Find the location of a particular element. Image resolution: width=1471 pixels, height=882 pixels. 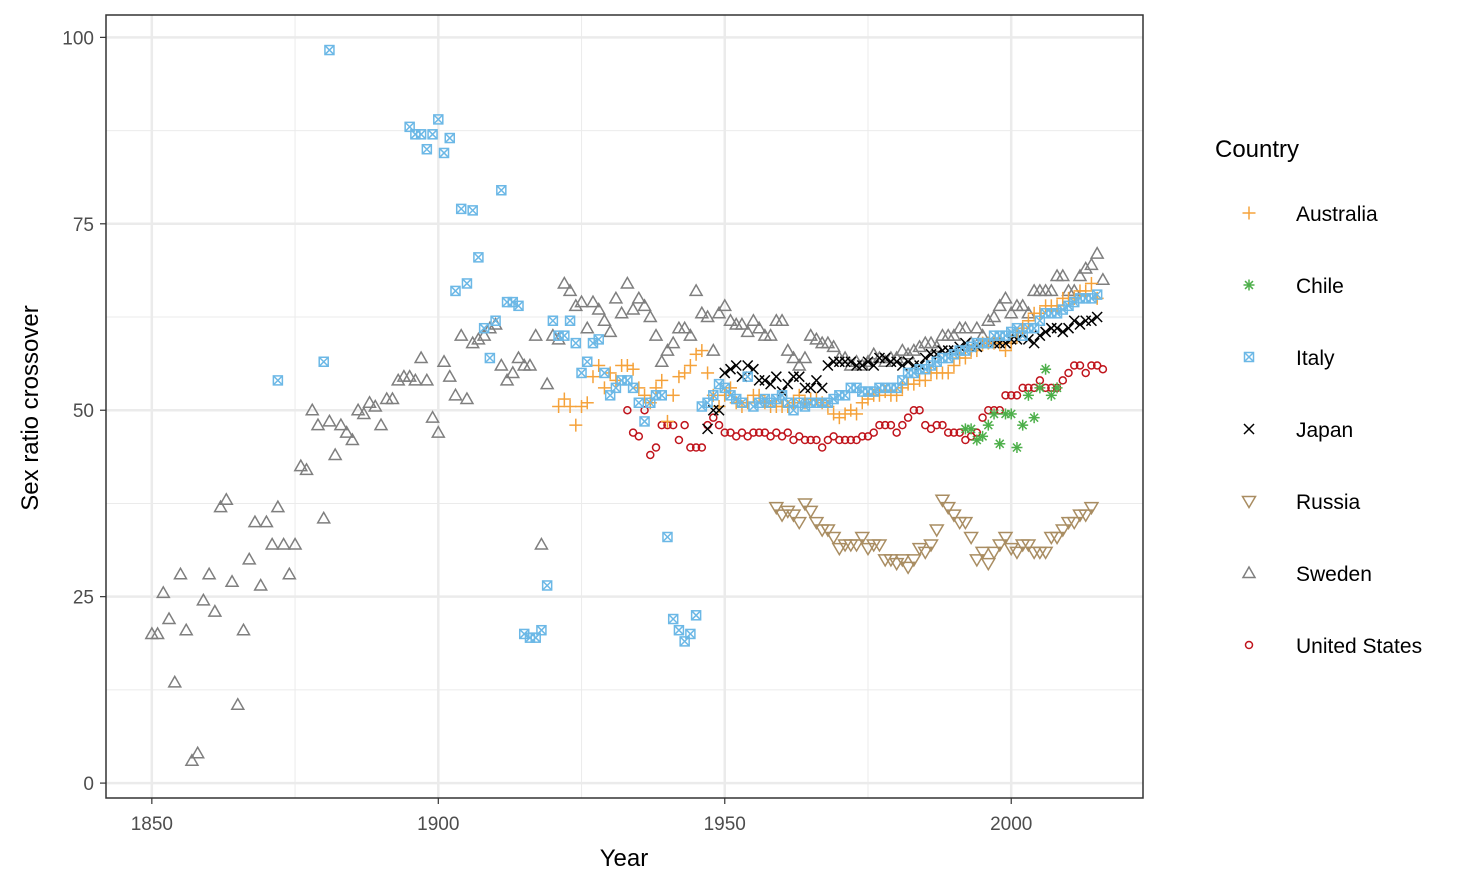

legend-item: Sweden is located at coordinates (1306, 574).